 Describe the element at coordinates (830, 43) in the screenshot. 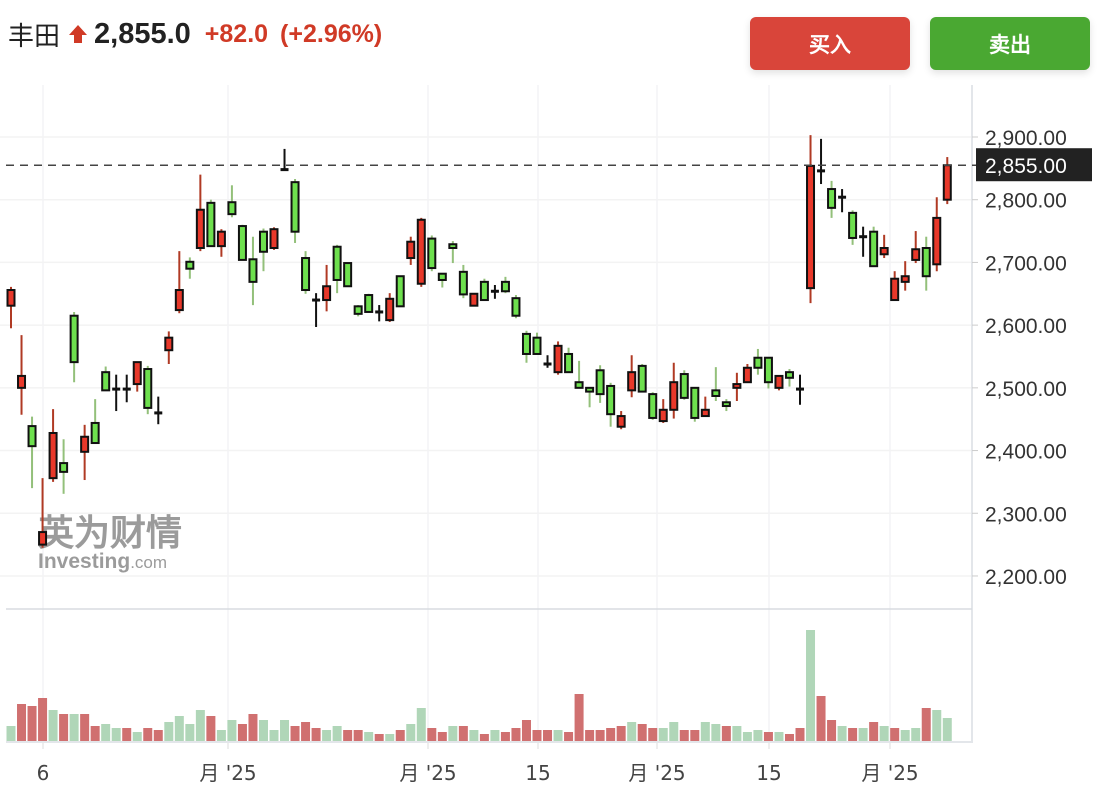

I see `buy-button: 买入` at that location.